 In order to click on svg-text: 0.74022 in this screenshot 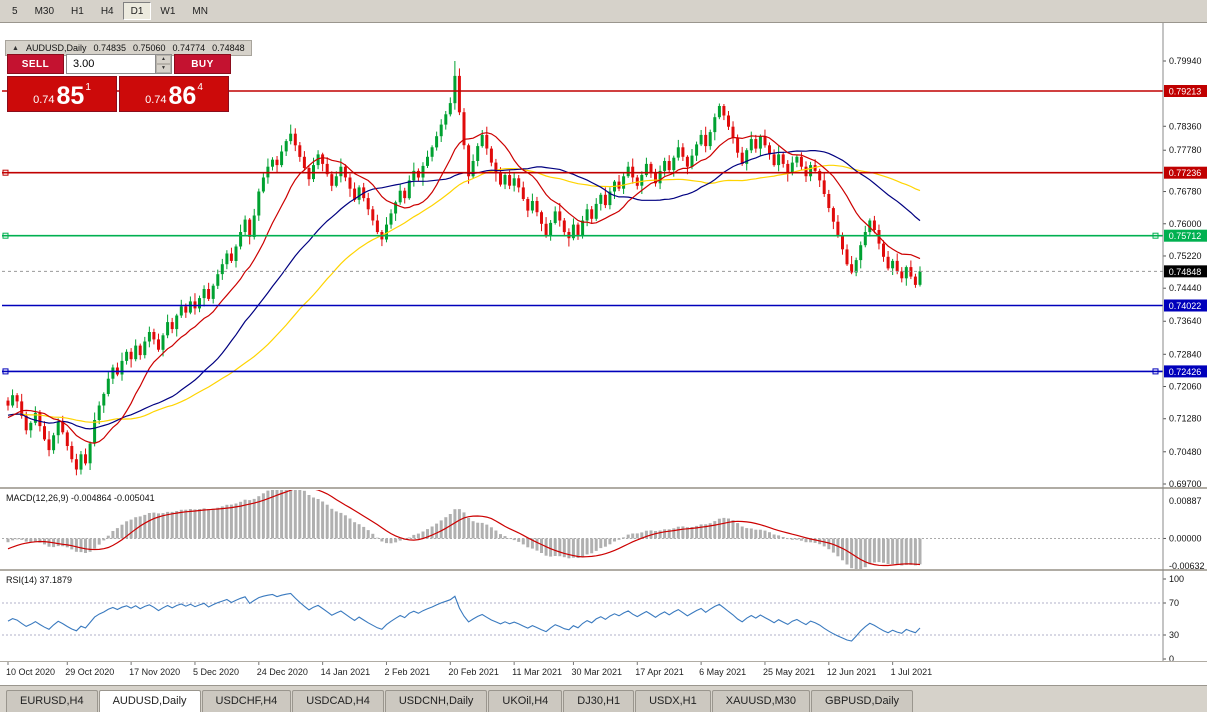, I will do `click(1185, 306)`.